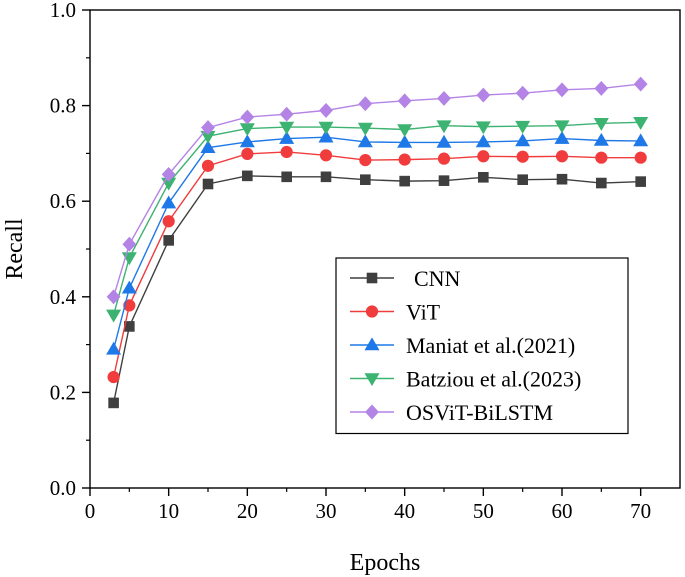 This screenshot has width=685, height=577. I want to click on x-tick-label: 70, so click(640, 511).